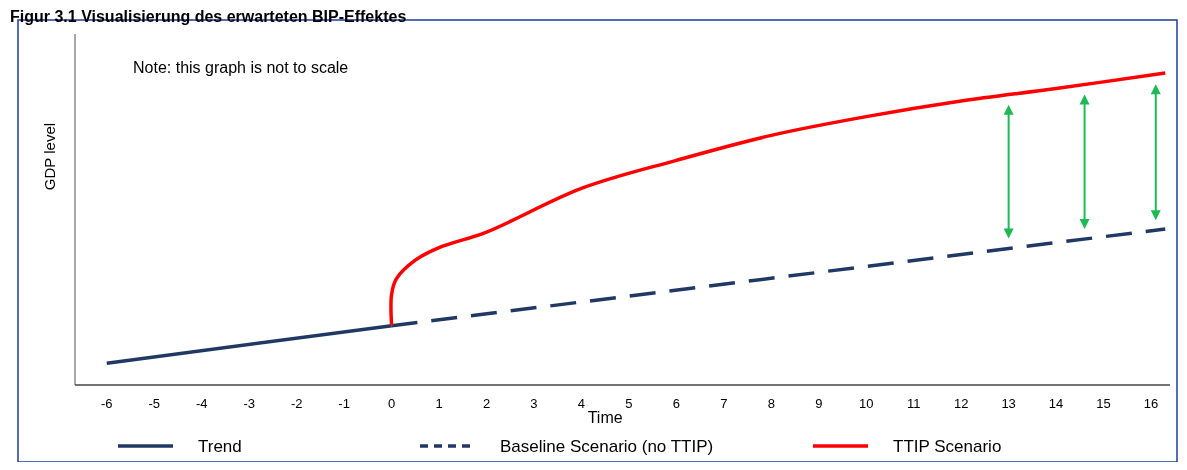 This screenshot has width=1187, height=470. Describe the element at coordinates (486, 403) in the screenshot. I see `x-tick-label: 2` at that location.